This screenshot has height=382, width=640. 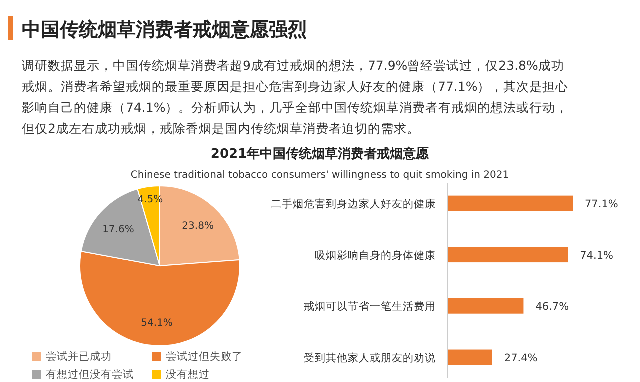 What do you see at coordinates (370, 307) in the screenshot?
I see `y-tick-label: 戒烟可以节省一笔生活费用` at bounding box center [370, 307].